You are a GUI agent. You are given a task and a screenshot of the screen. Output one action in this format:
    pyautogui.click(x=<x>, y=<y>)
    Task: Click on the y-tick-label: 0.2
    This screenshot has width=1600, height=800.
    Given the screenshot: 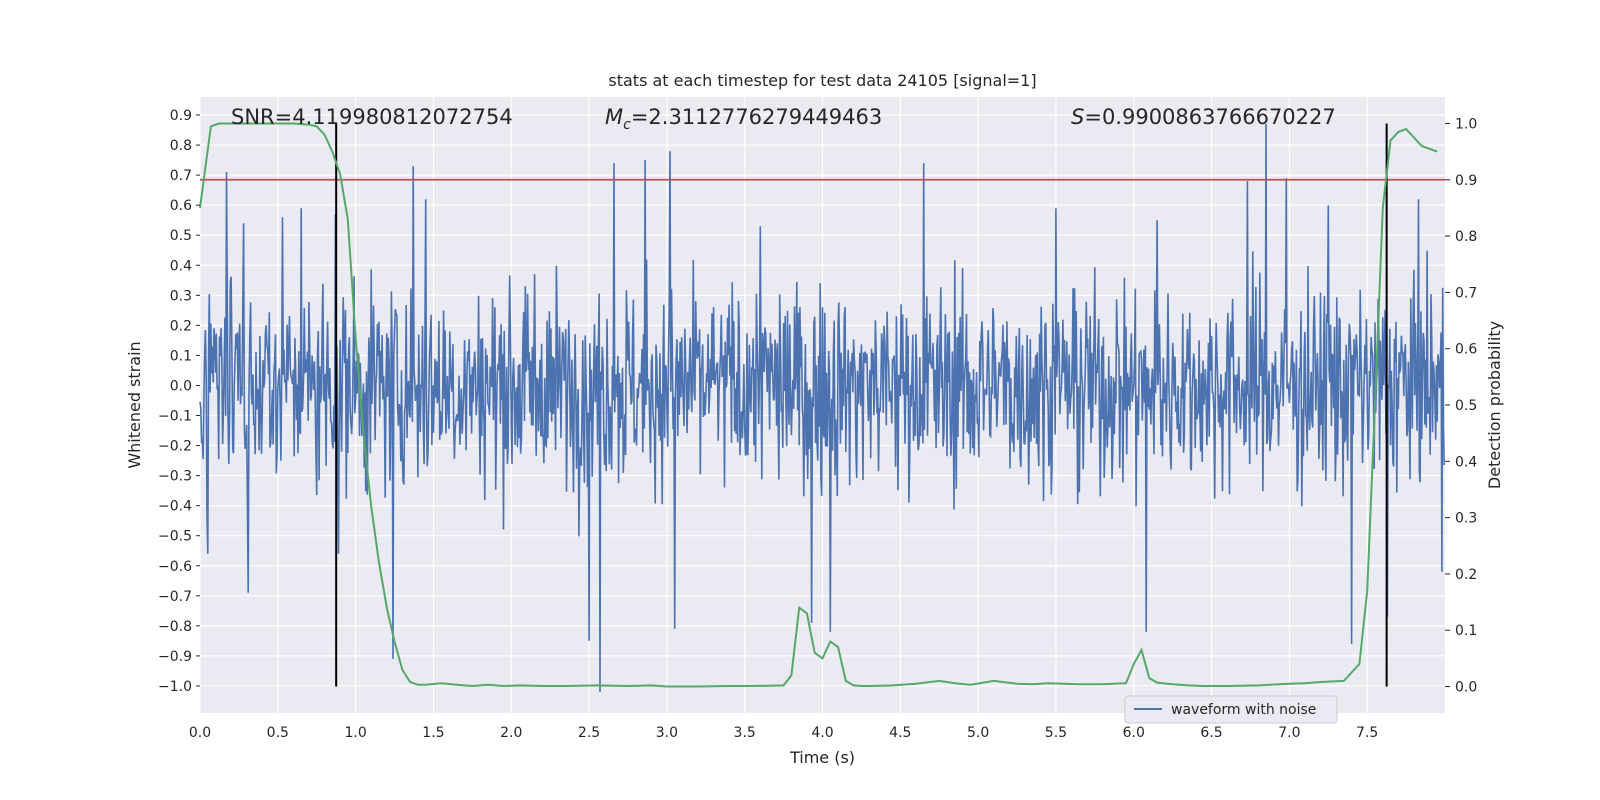 What is the action you would take?
    pyautogui.click(x=181, y=326)
    